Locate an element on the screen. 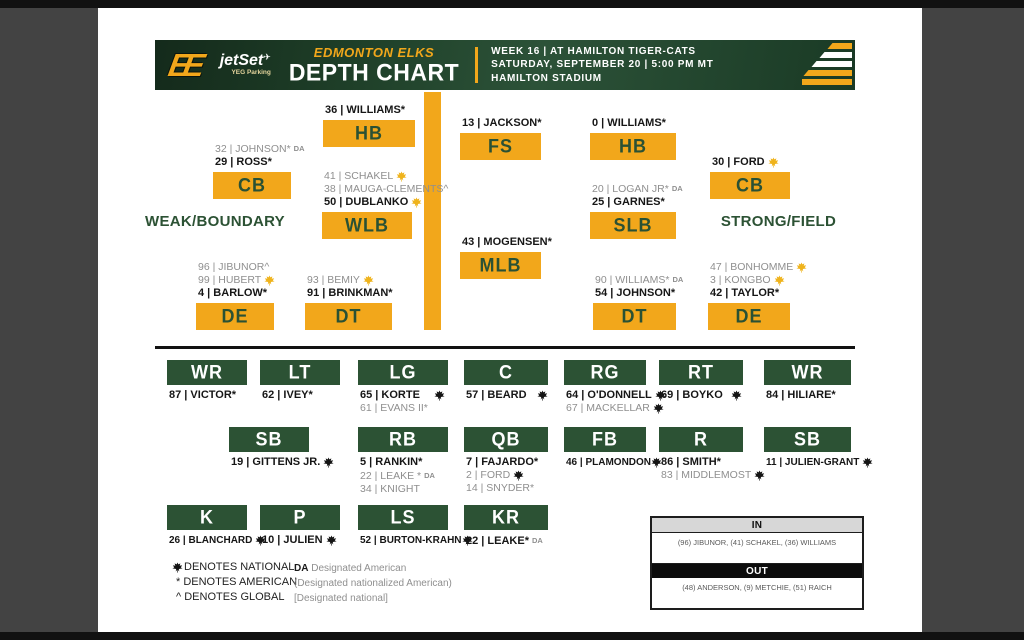  position-box-slb: SLB is located at coordinates (633, 225).